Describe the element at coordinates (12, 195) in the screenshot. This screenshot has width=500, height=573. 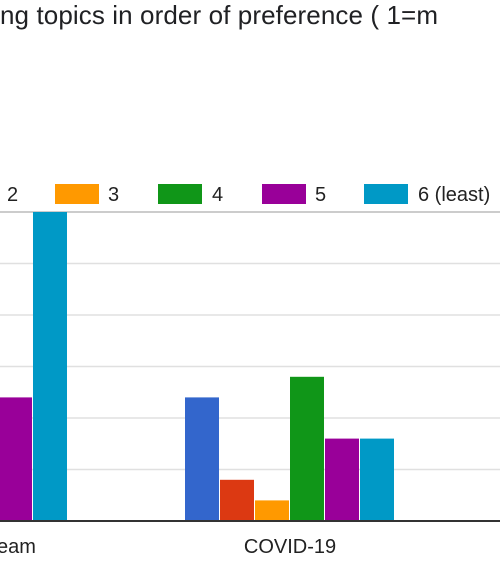
I see `legend-label: 2` at that location.